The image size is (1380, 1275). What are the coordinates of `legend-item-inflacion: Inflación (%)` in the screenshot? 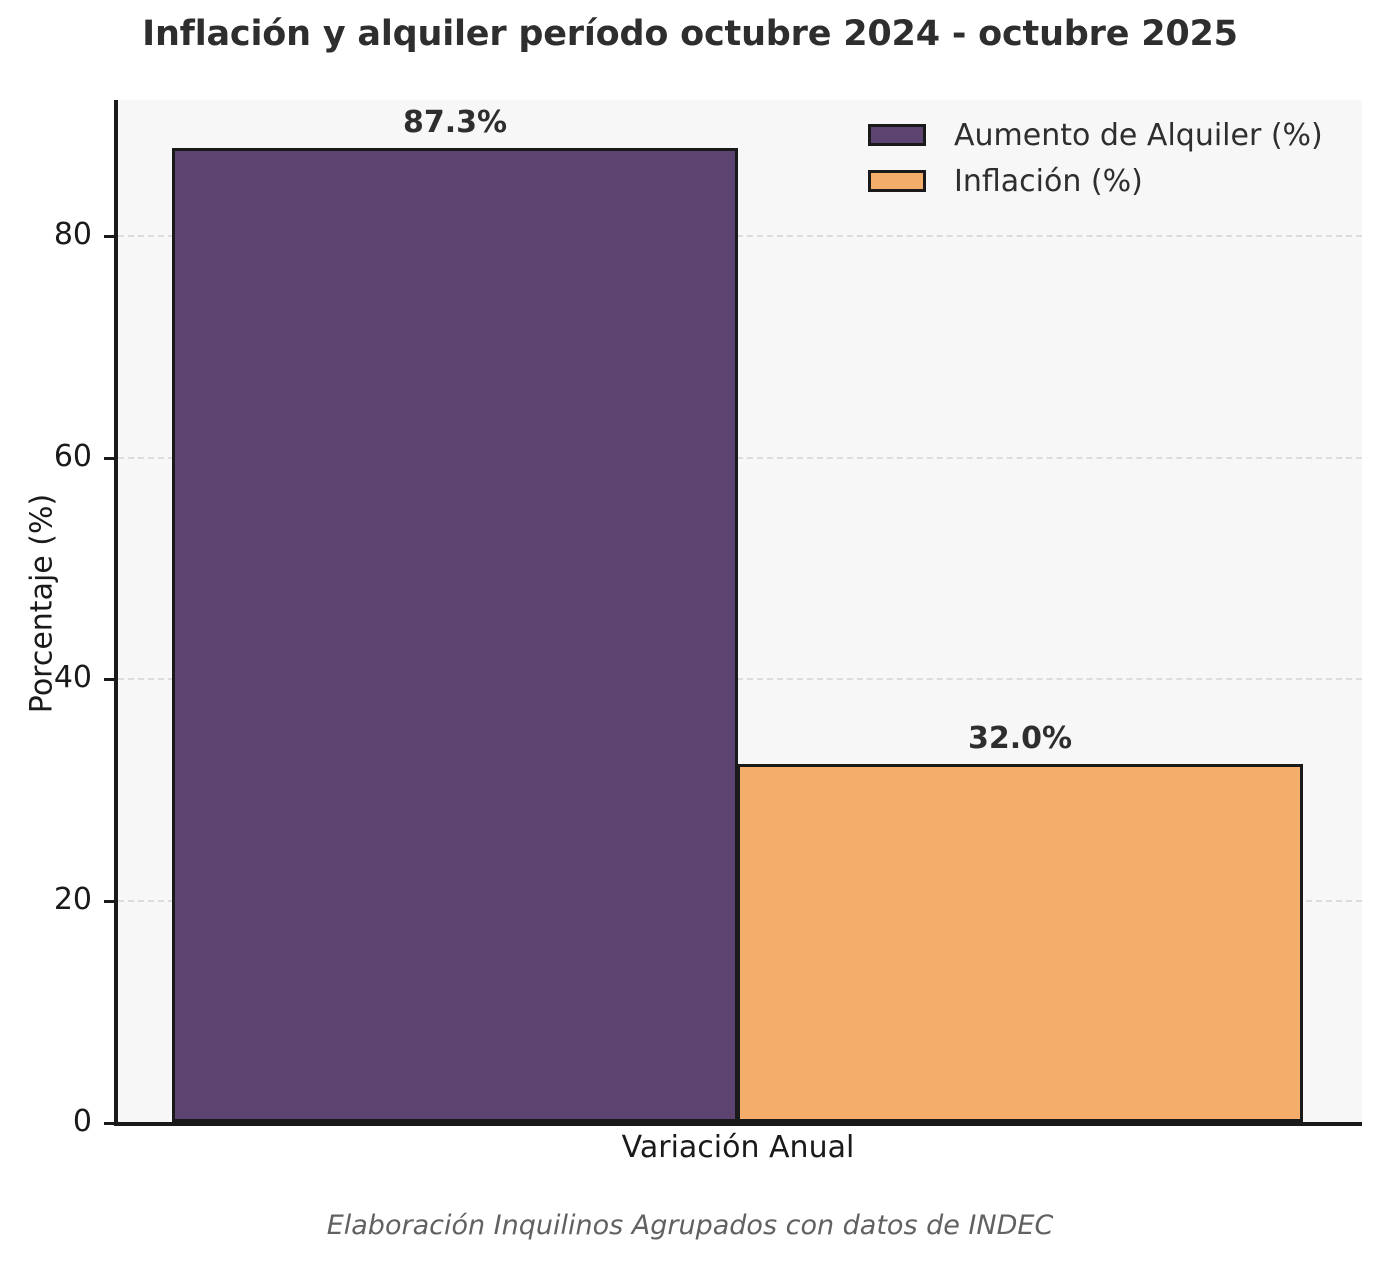 It's located at (1108, 181).